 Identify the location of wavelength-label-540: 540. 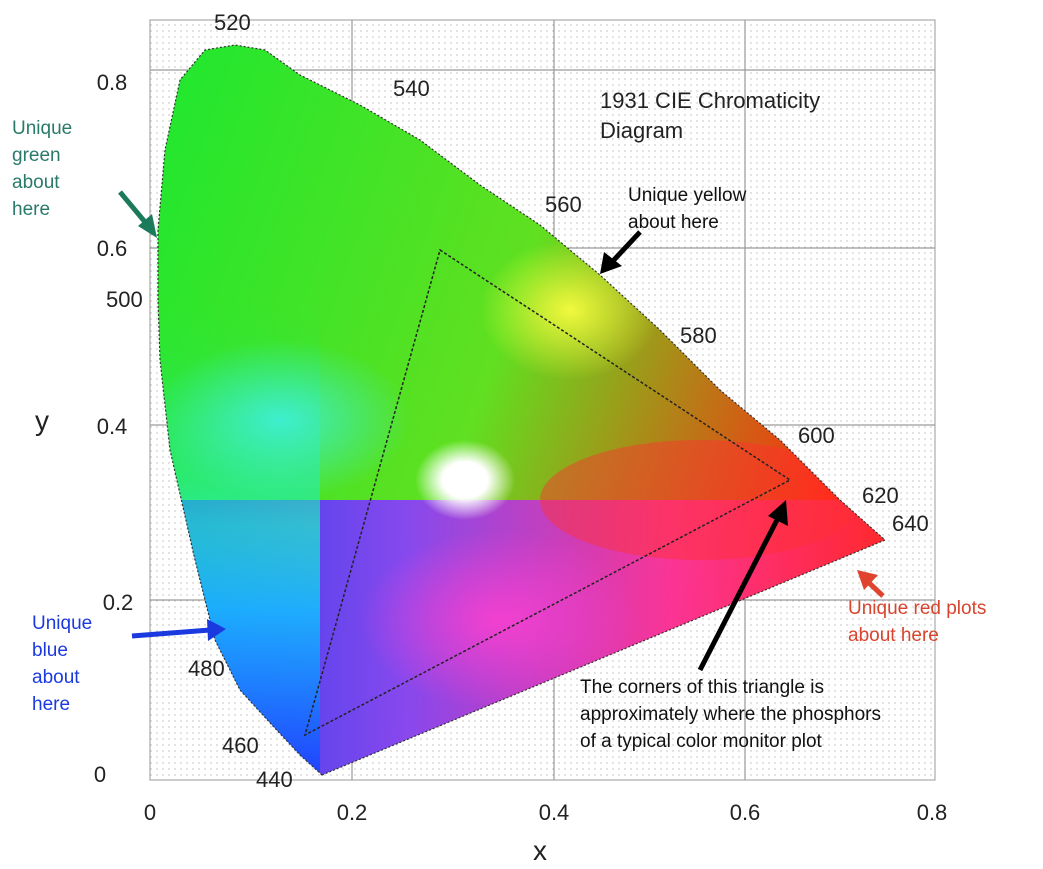
(411, 88).